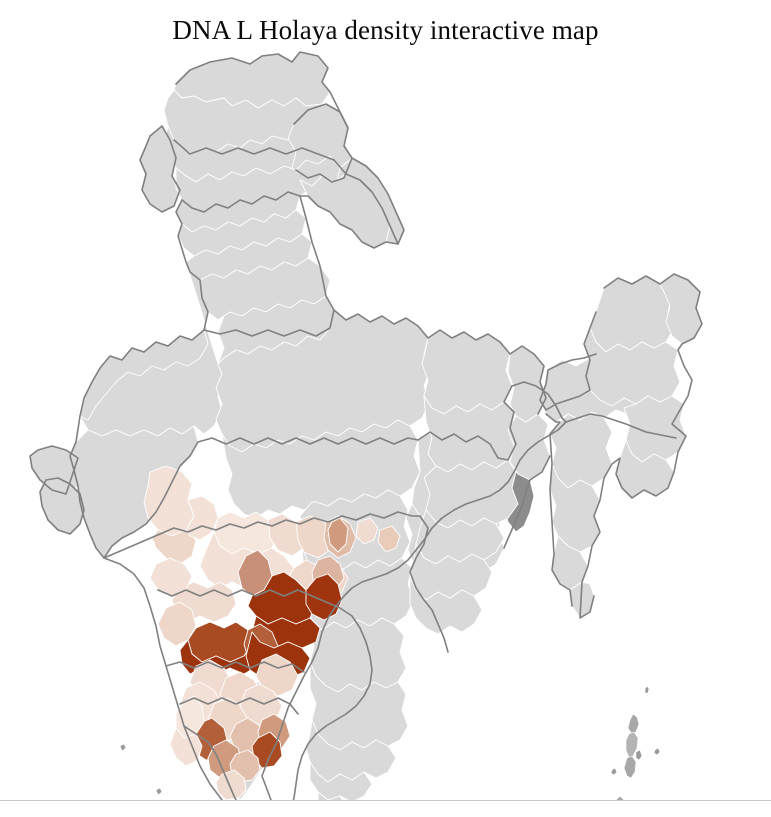 Image resolution: width=771 pixels, height=817 pixels. Describe the element at coordinates (385, 800) in the screenshot. I see `footer-divider` at that location.